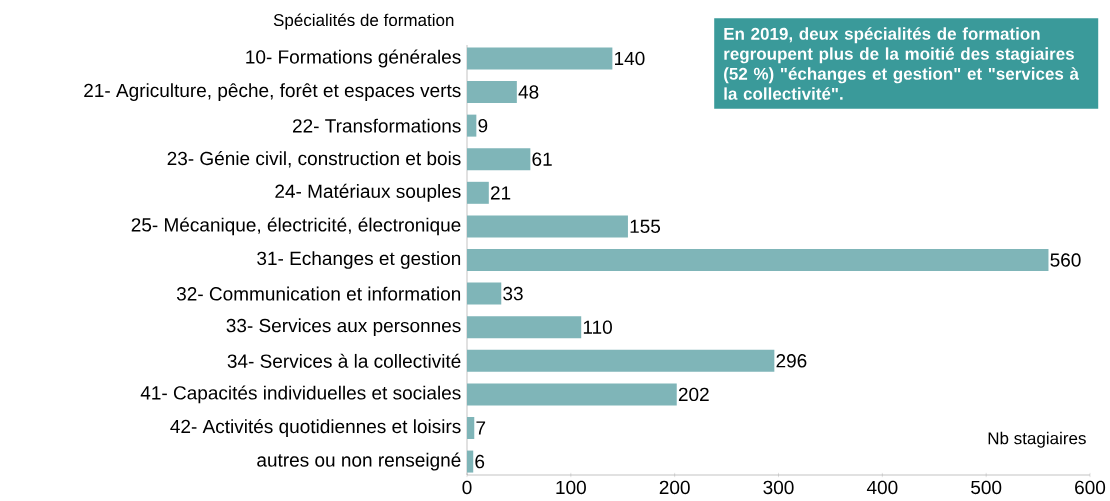 Image resolution: width=1110 pixels, height=501 pixels. What do you see at coordinates (882, 487) in the screenshot?
I see `x-tick-label: 400` at bounding box center [882, 487].